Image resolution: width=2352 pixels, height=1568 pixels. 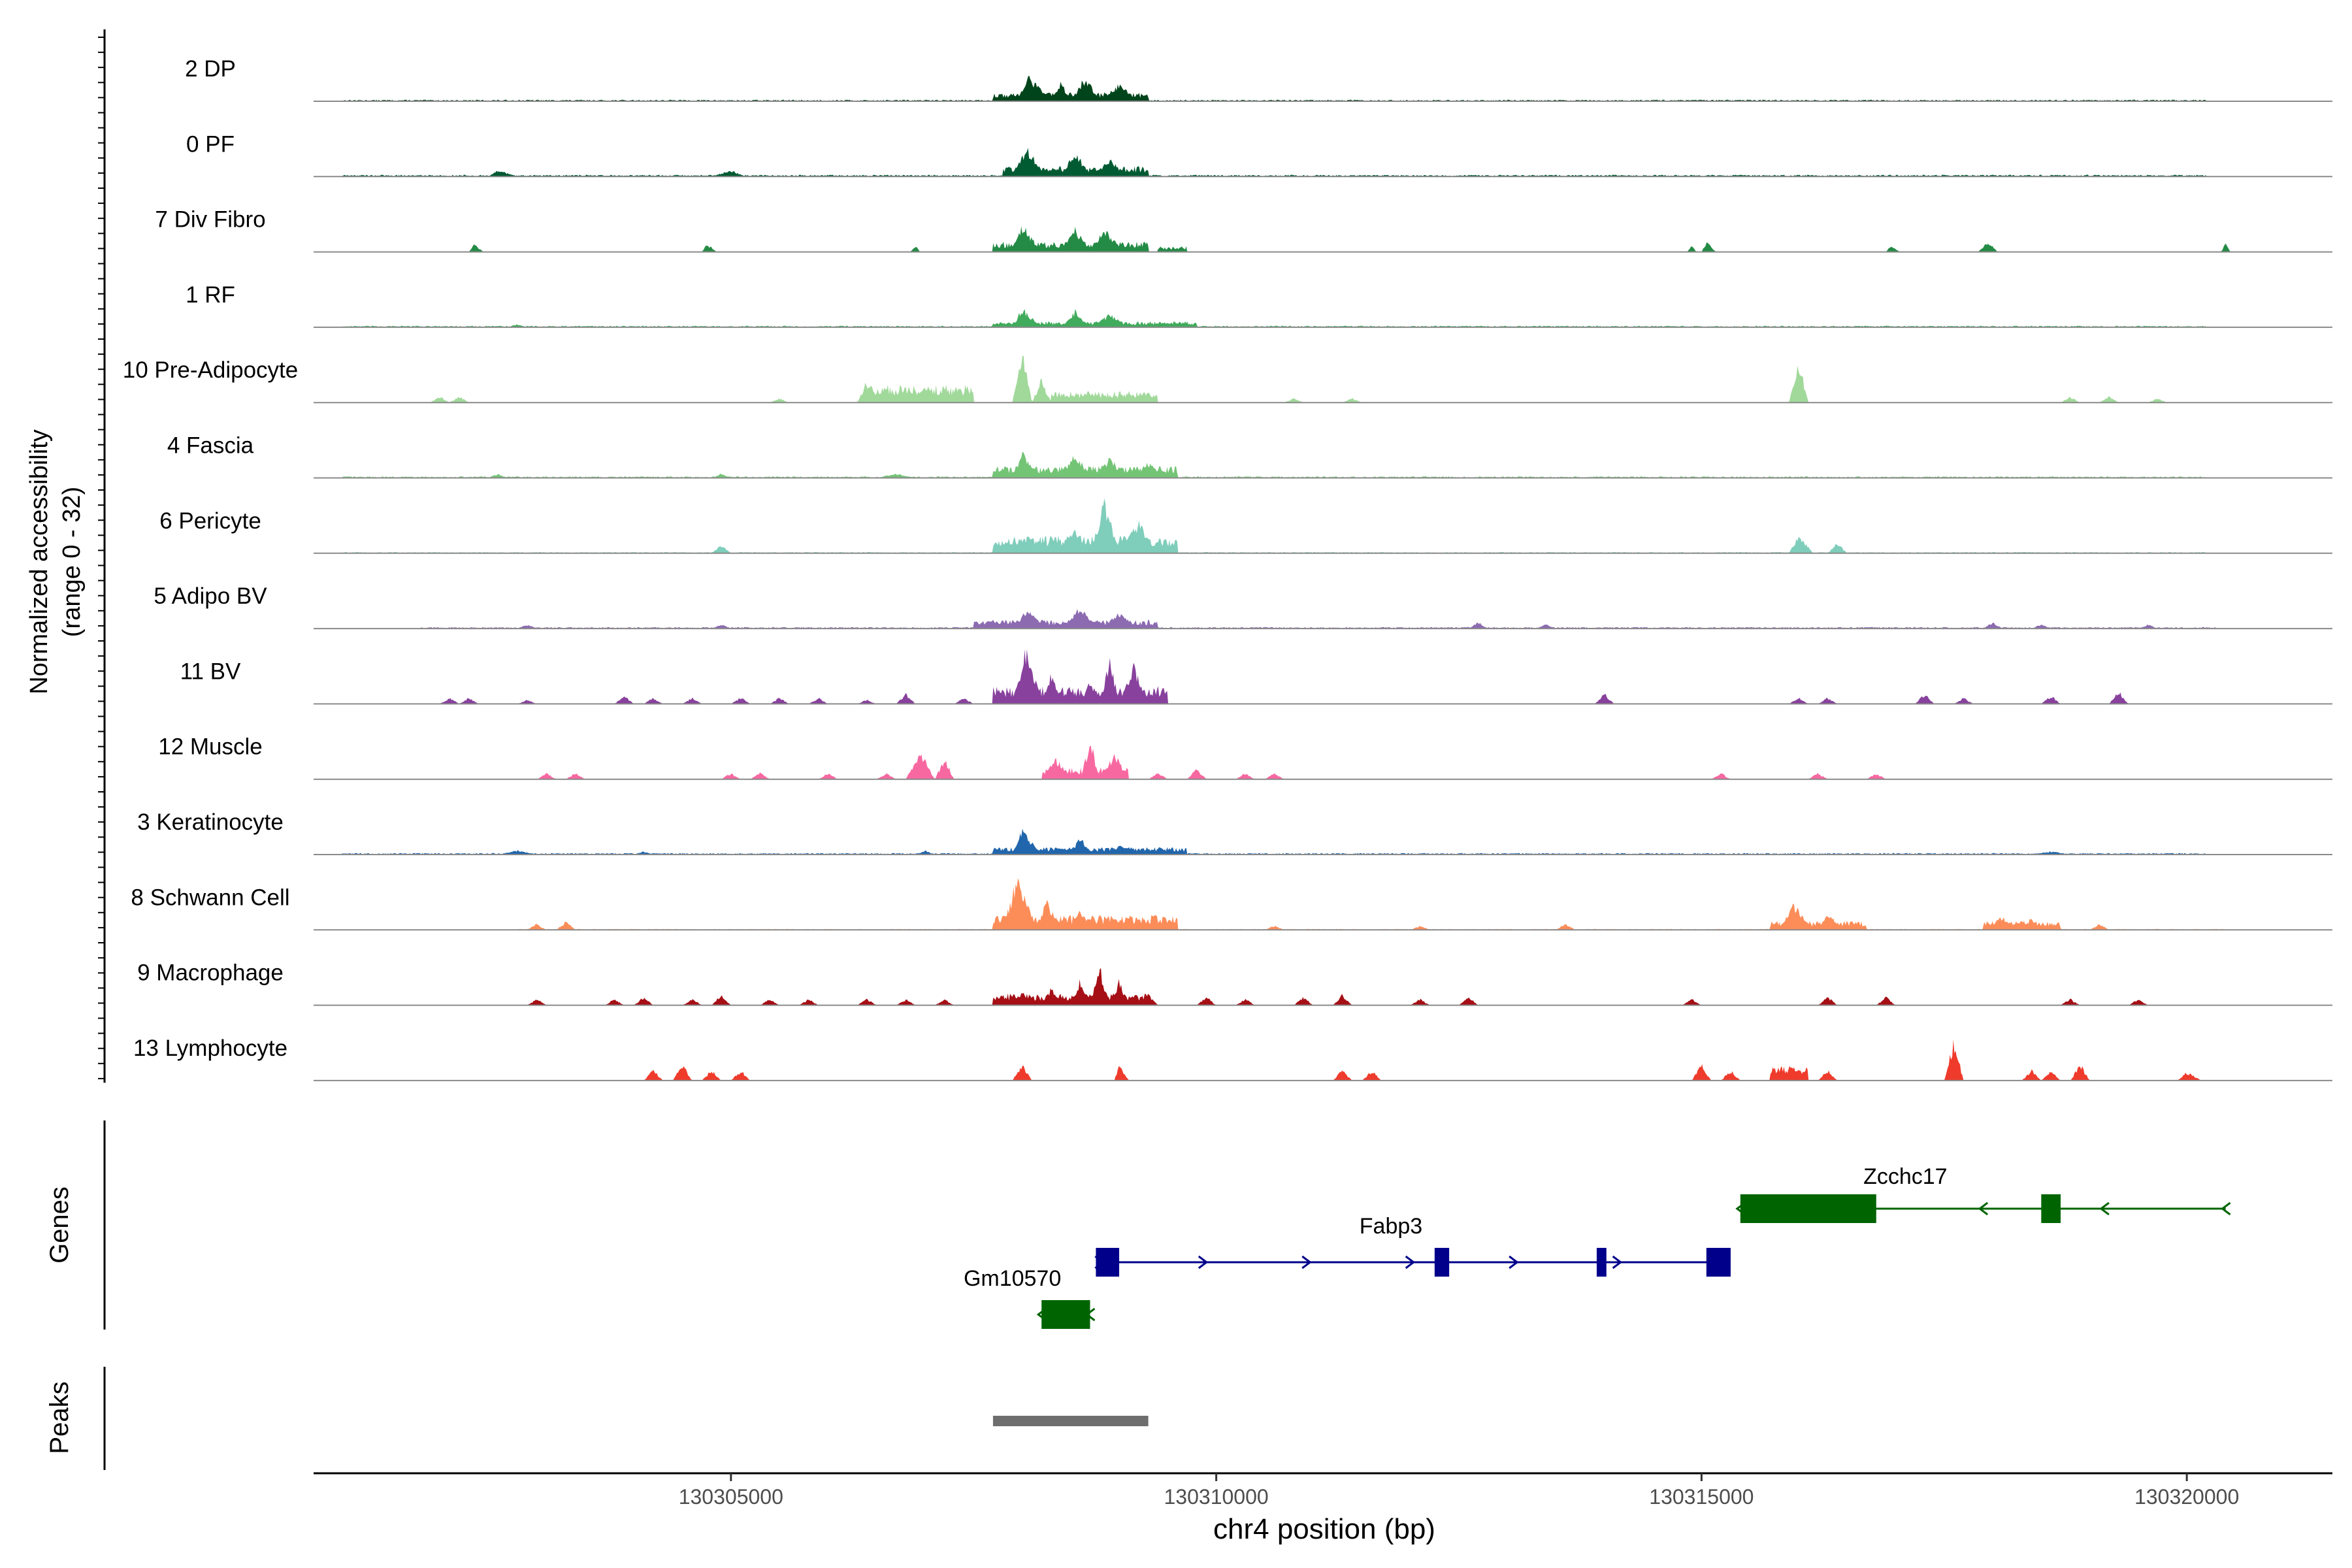 I want to click on track-12: 8 Schwann Cell, so click(x=1231, y=904).